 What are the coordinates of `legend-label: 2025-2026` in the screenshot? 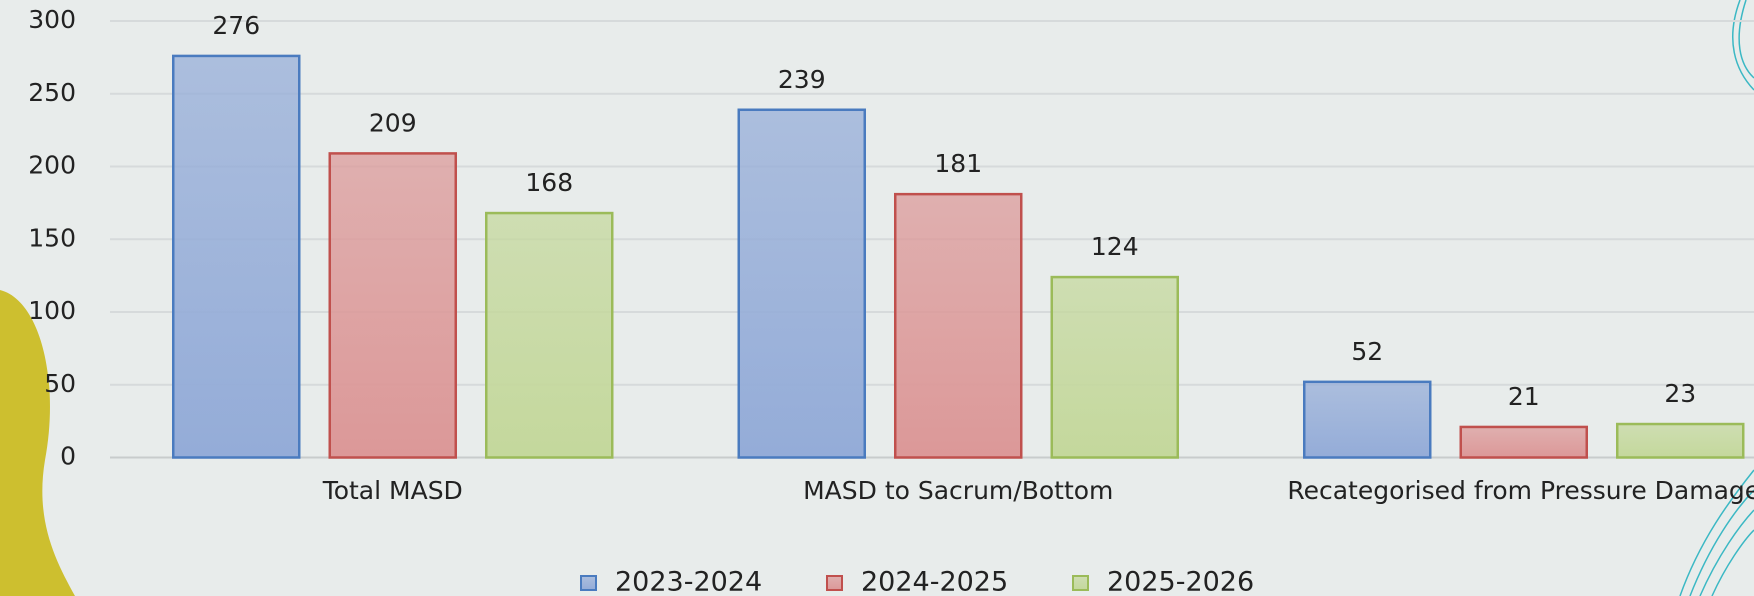 It's located at (1180, 581).